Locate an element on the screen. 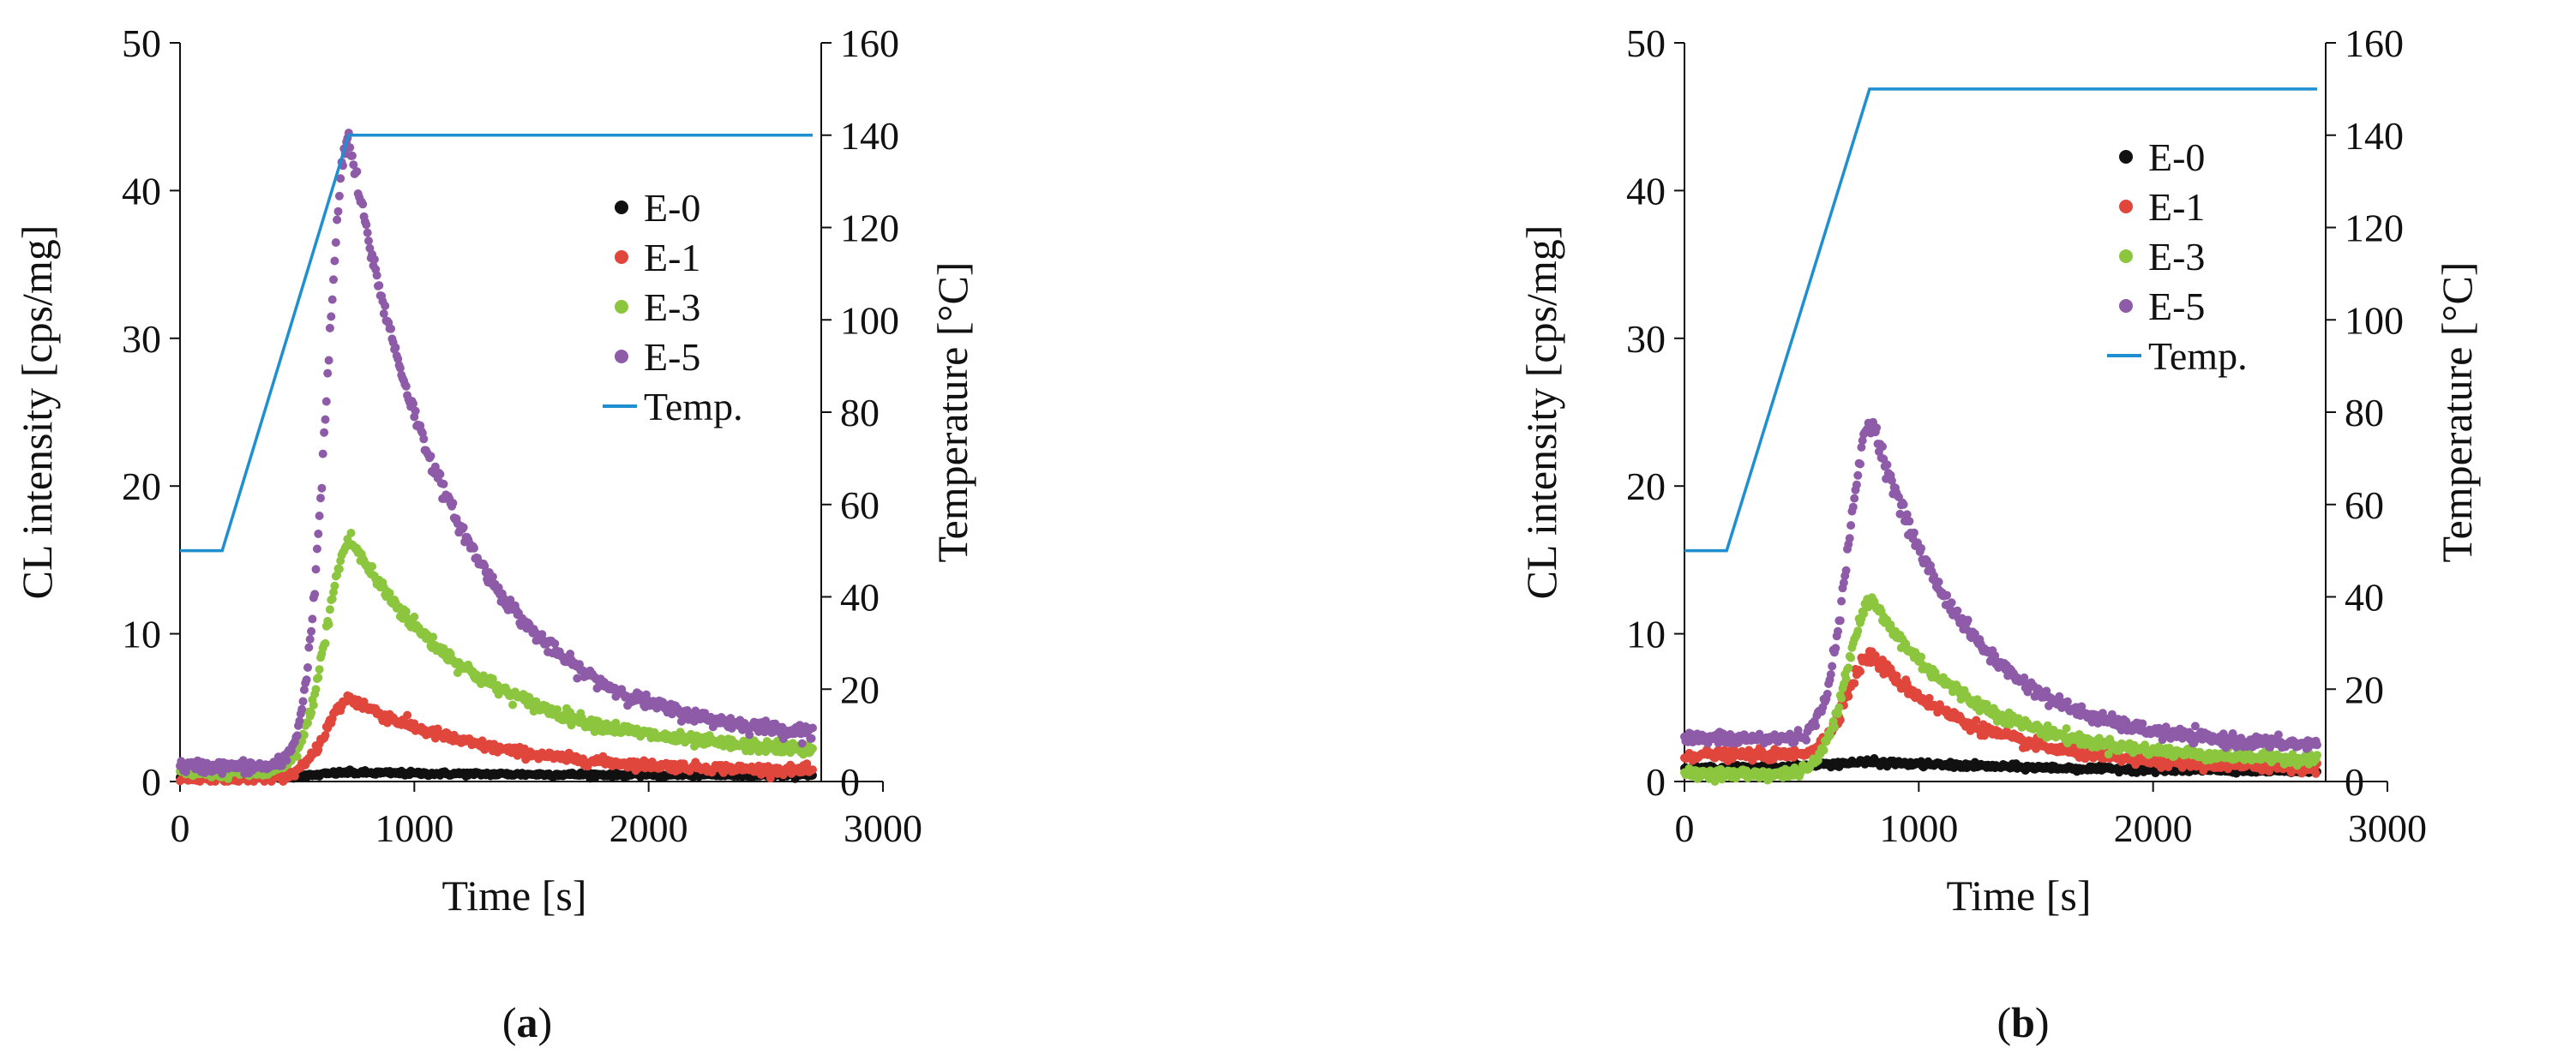 This screenshot has width=2576, height=1054. y-tick-label: 20 is located at coordinates (141, 486).